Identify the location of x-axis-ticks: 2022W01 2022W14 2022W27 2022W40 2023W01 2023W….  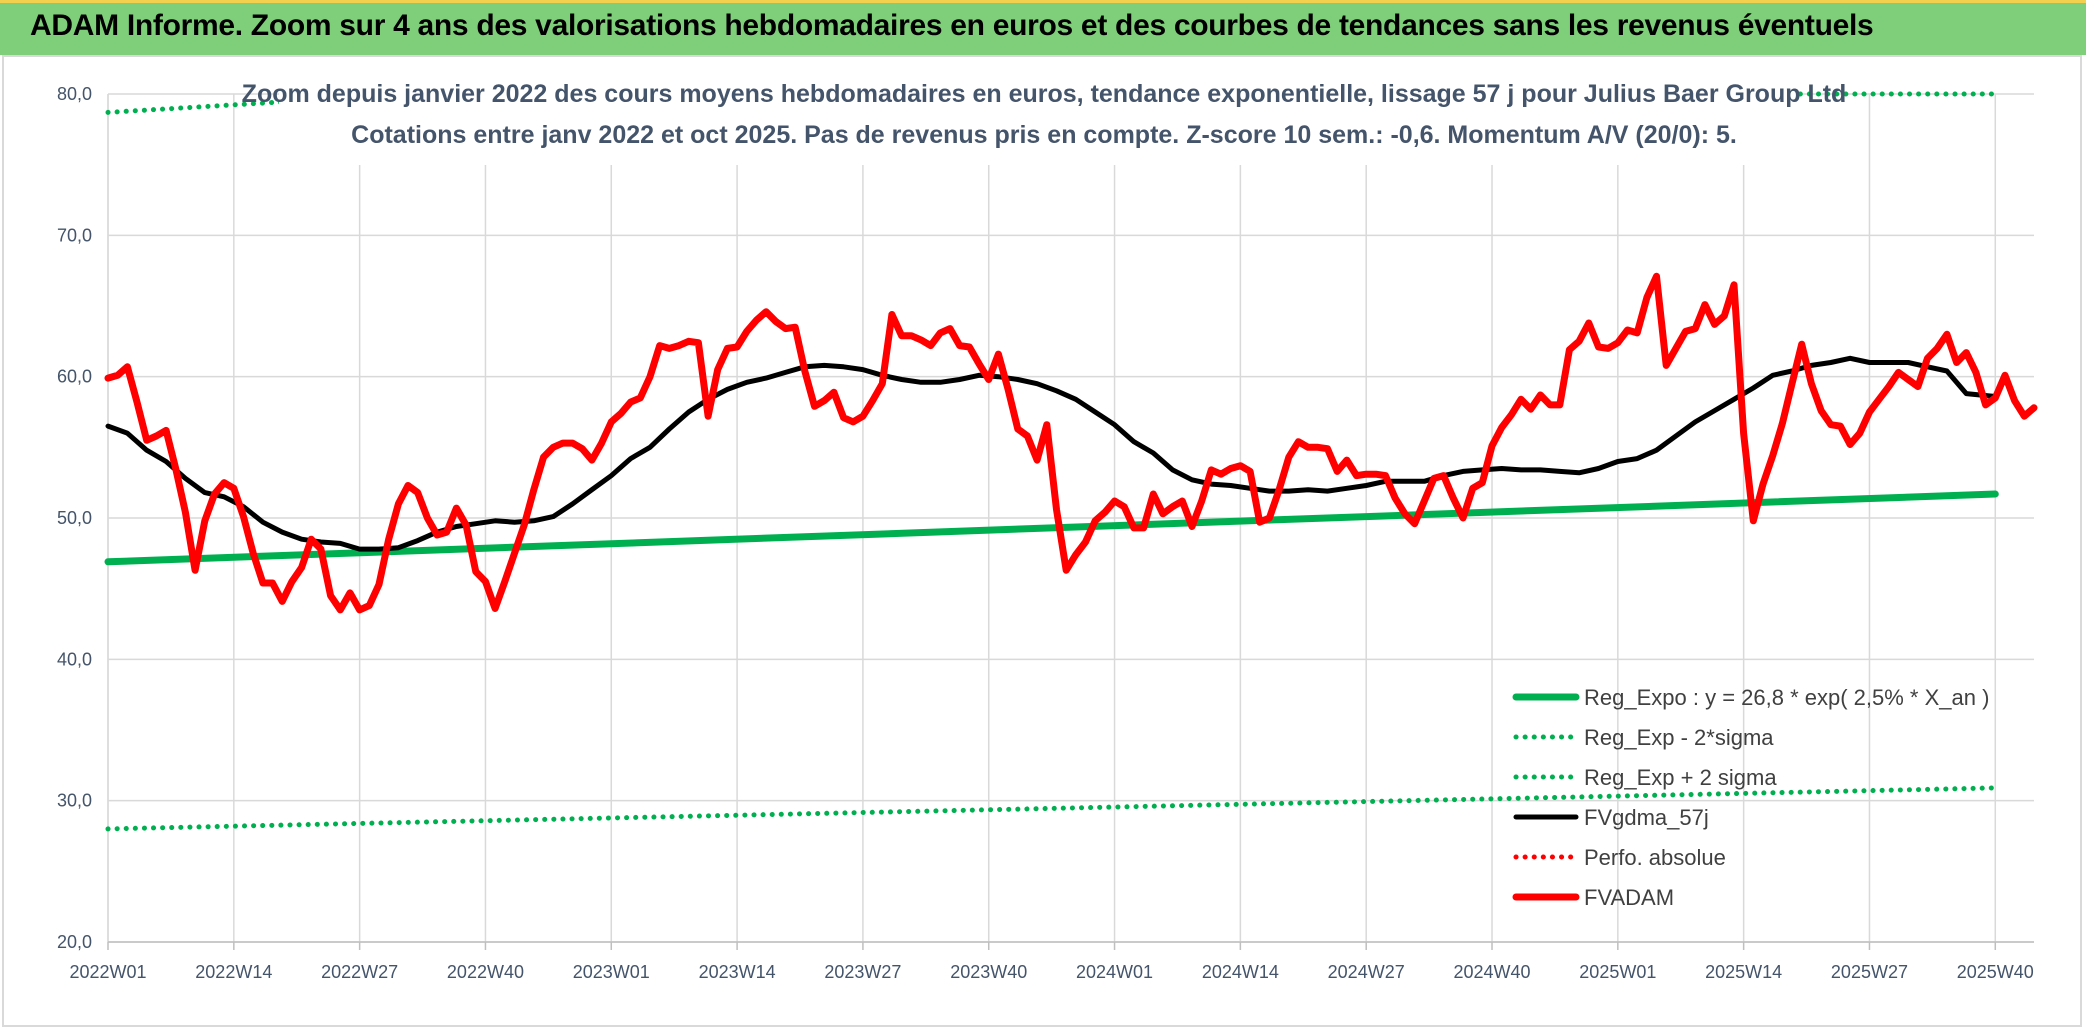
(1051, 972).